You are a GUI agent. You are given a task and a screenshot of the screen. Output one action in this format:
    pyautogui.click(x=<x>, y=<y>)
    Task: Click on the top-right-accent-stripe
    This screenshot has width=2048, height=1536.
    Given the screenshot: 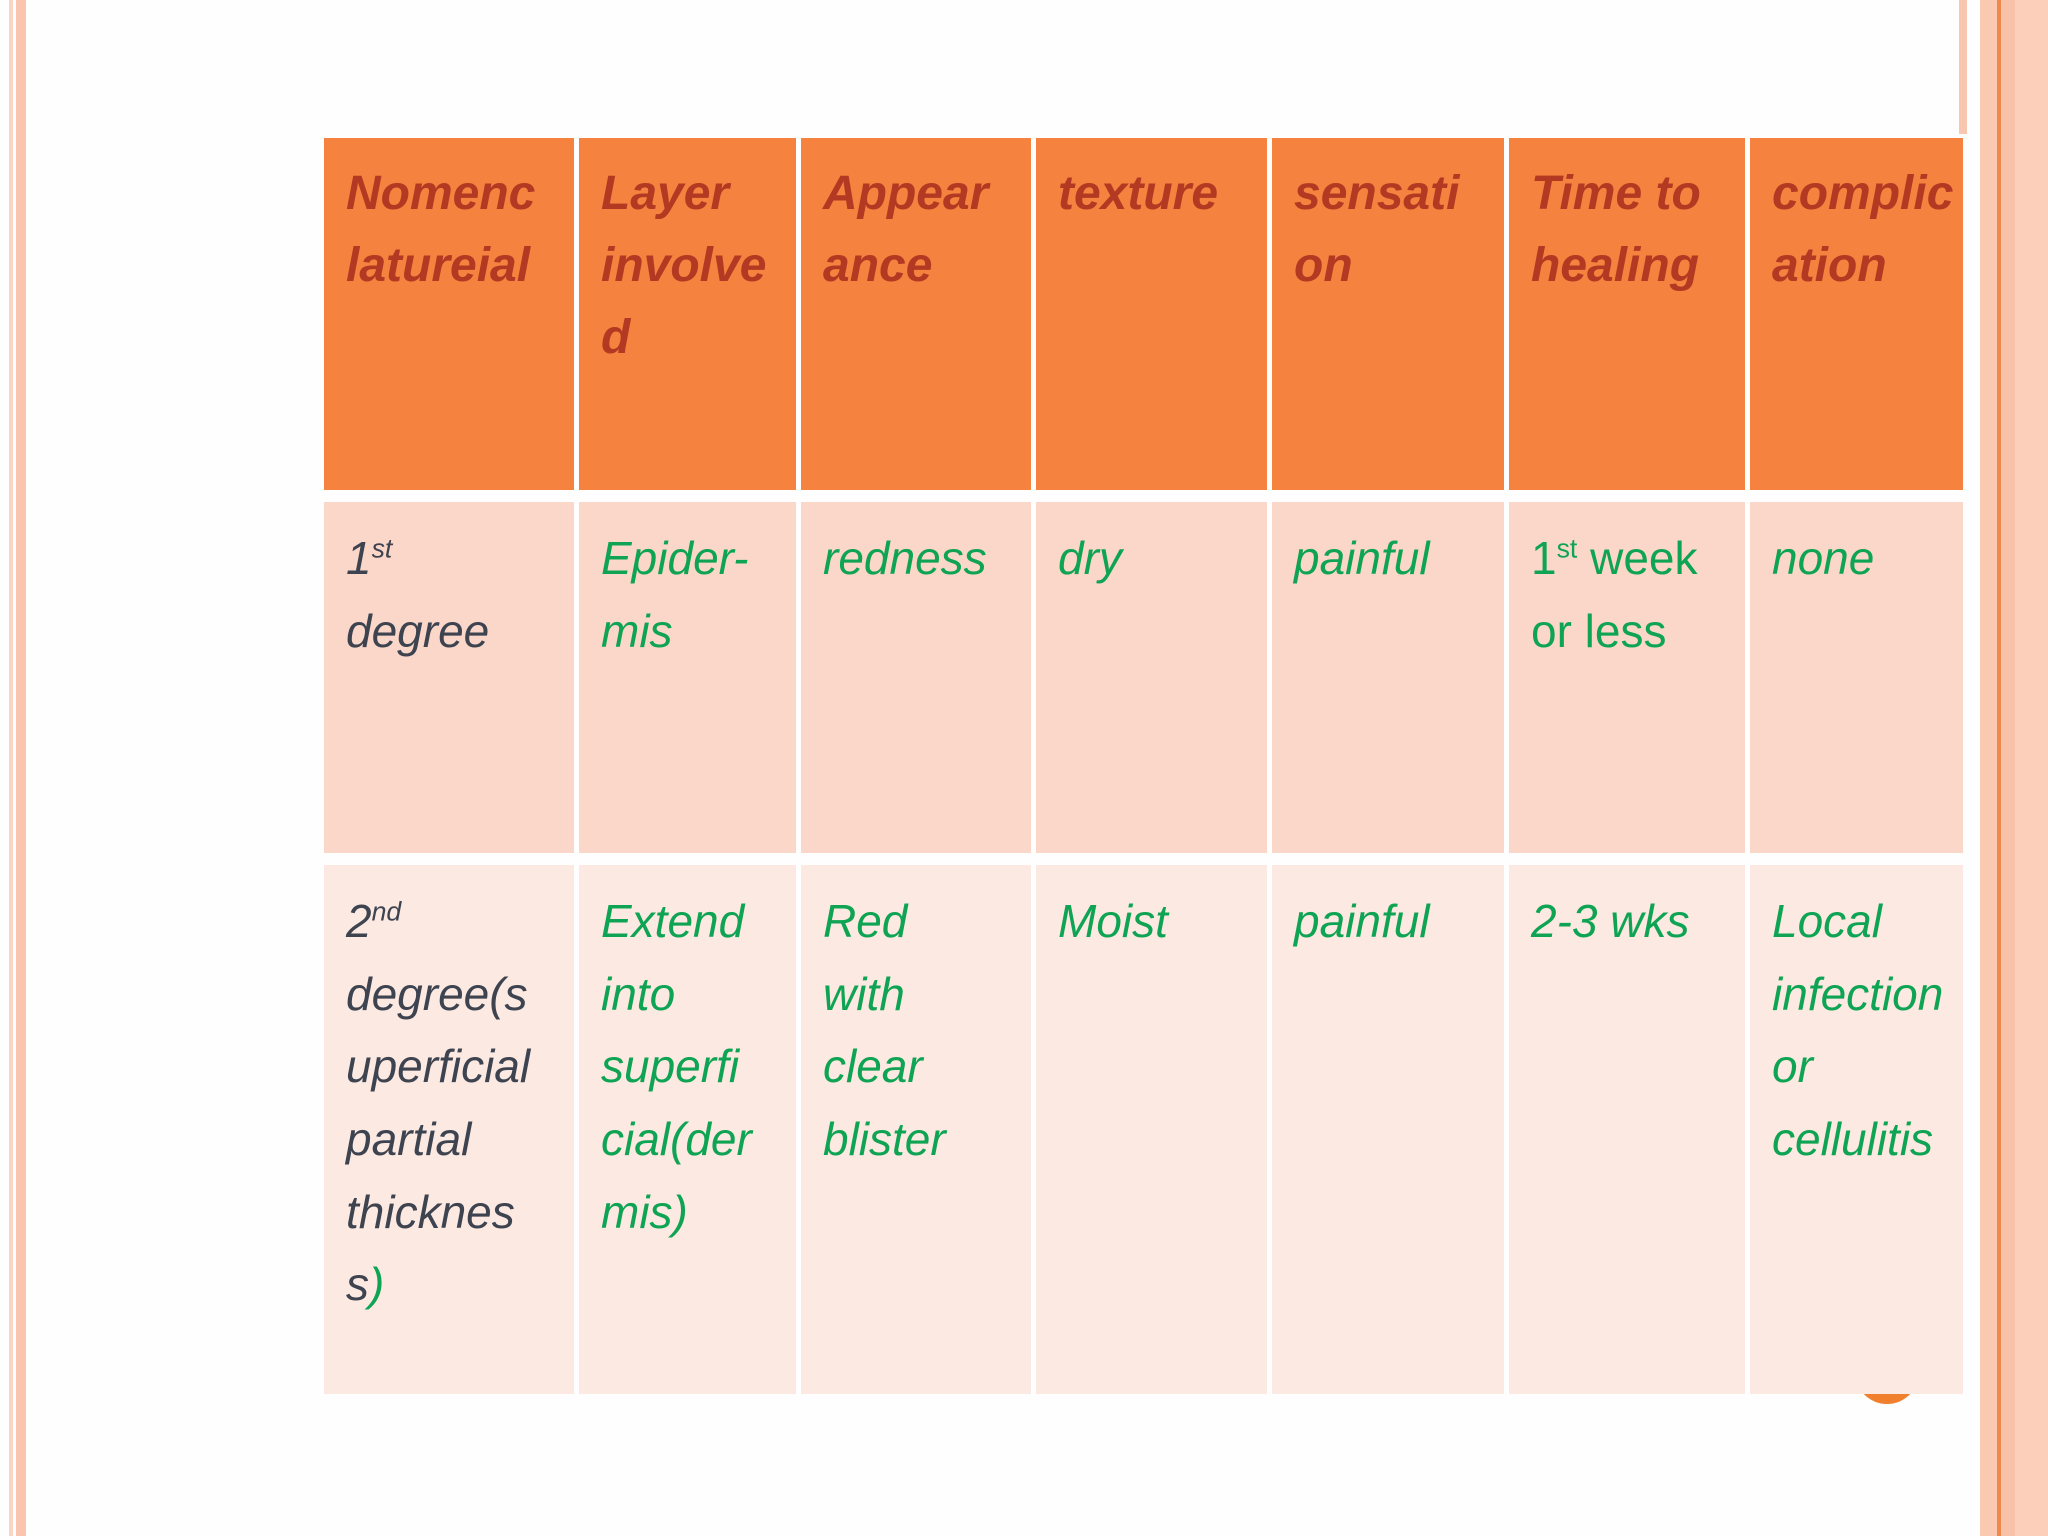 What is the action you would take?
    pyautogui.click(x=1963, y=67)
    